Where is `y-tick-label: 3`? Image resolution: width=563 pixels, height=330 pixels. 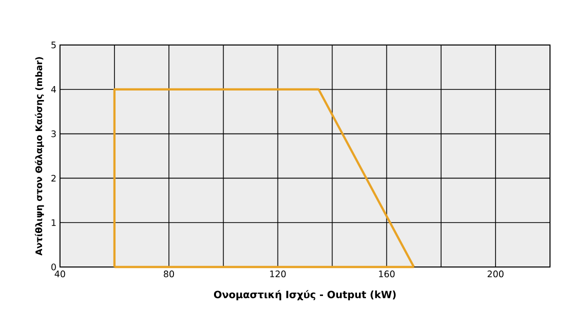 y-tick-label: 3 is located at coordinates (53, 134).